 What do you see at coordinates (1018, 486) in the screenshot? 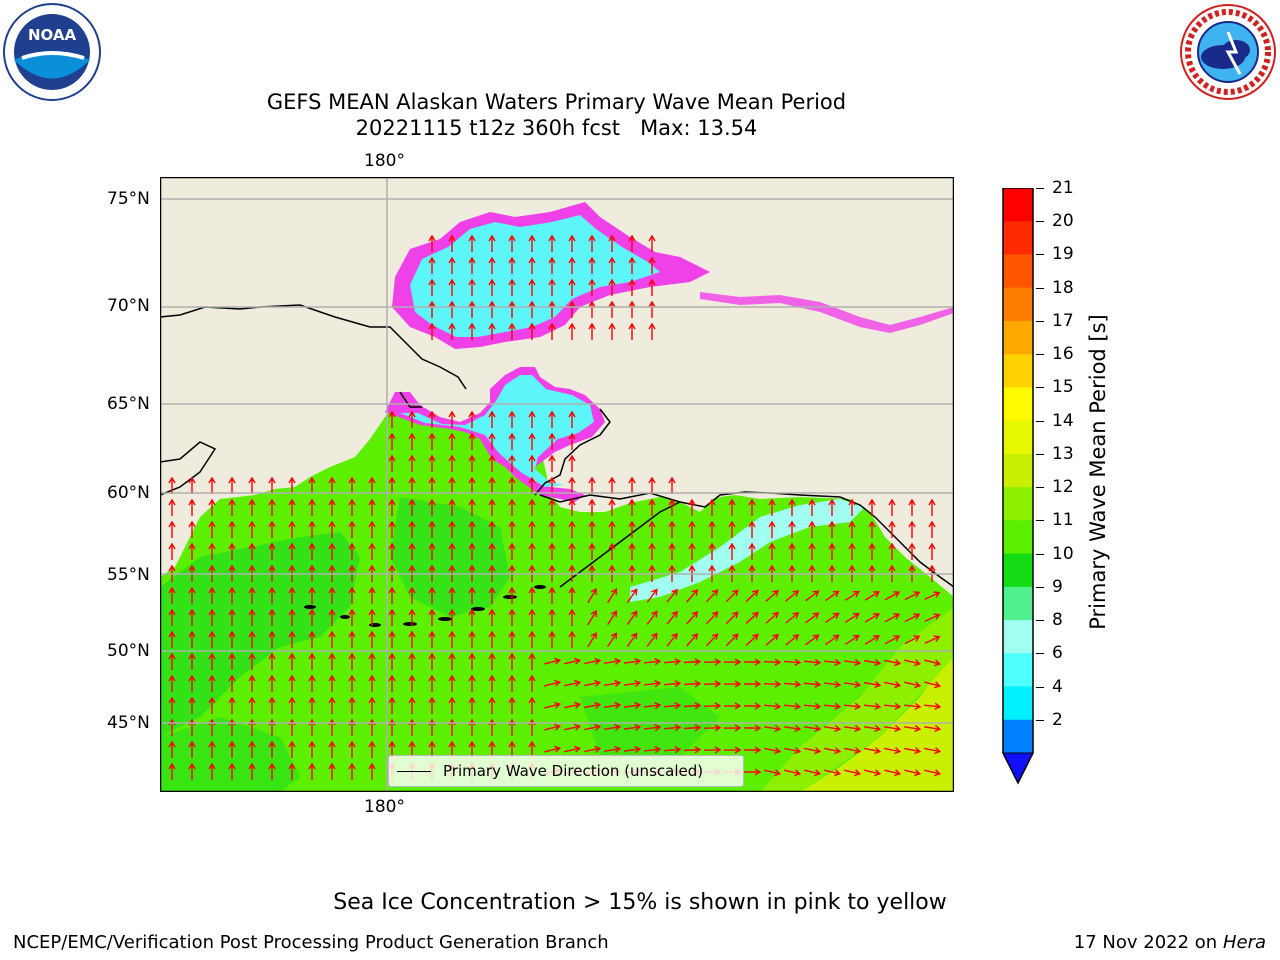
I see `colorbar-outline` at bounding box center [1018, 486].